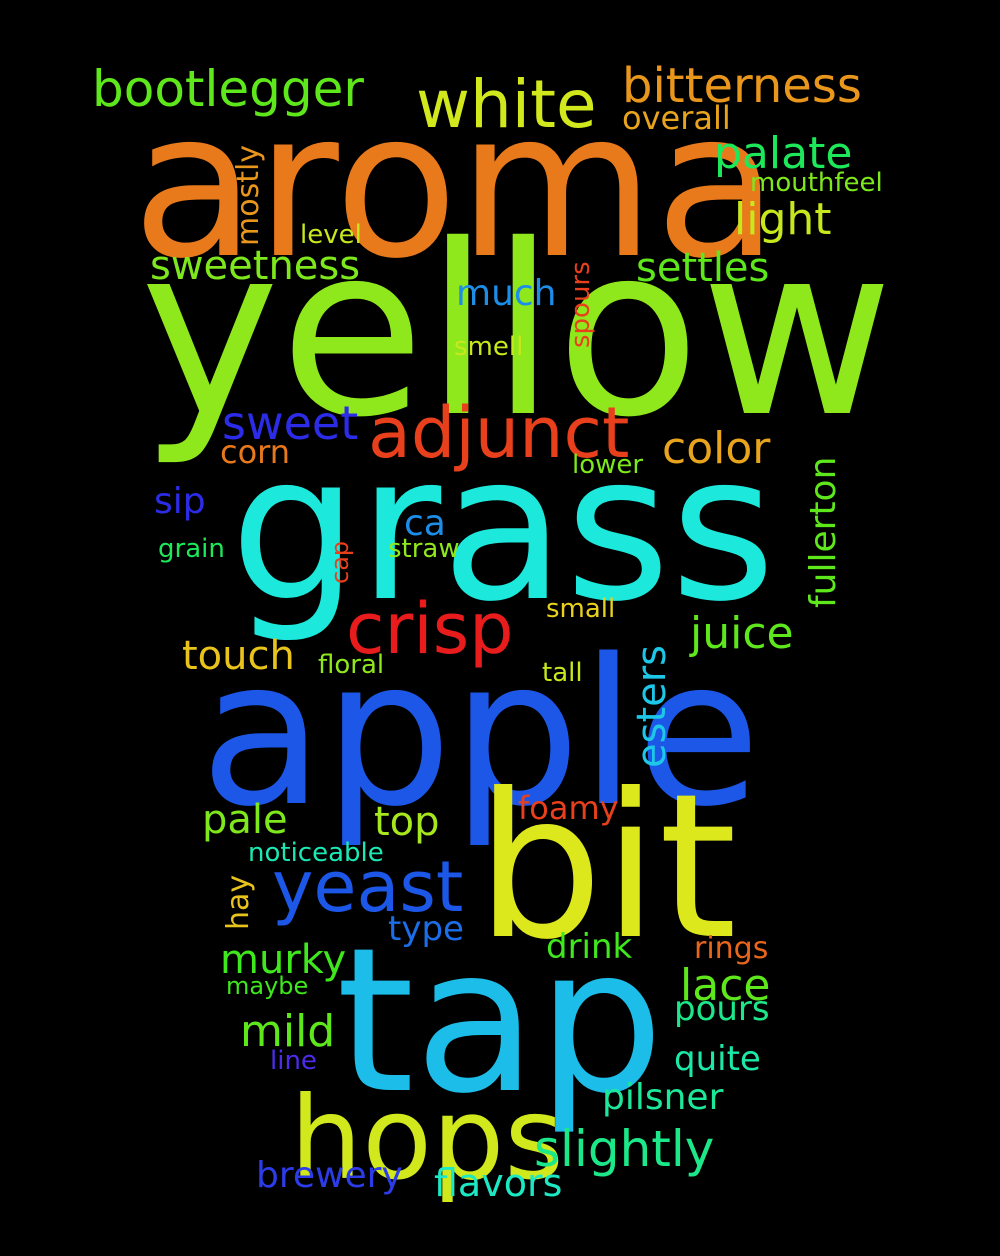 The image size is (1000, 1256). I want to click on word-lower: lower, so click(608, 465).